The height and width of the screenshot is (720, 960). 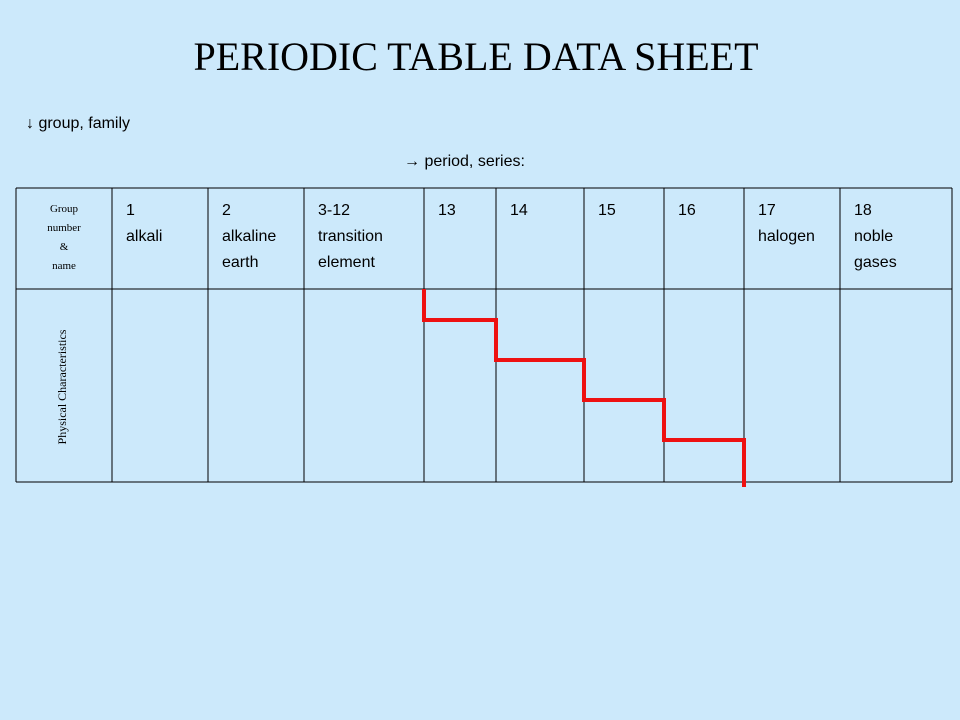 I want to click on note: → period, series:, so click(x=464, y=161).